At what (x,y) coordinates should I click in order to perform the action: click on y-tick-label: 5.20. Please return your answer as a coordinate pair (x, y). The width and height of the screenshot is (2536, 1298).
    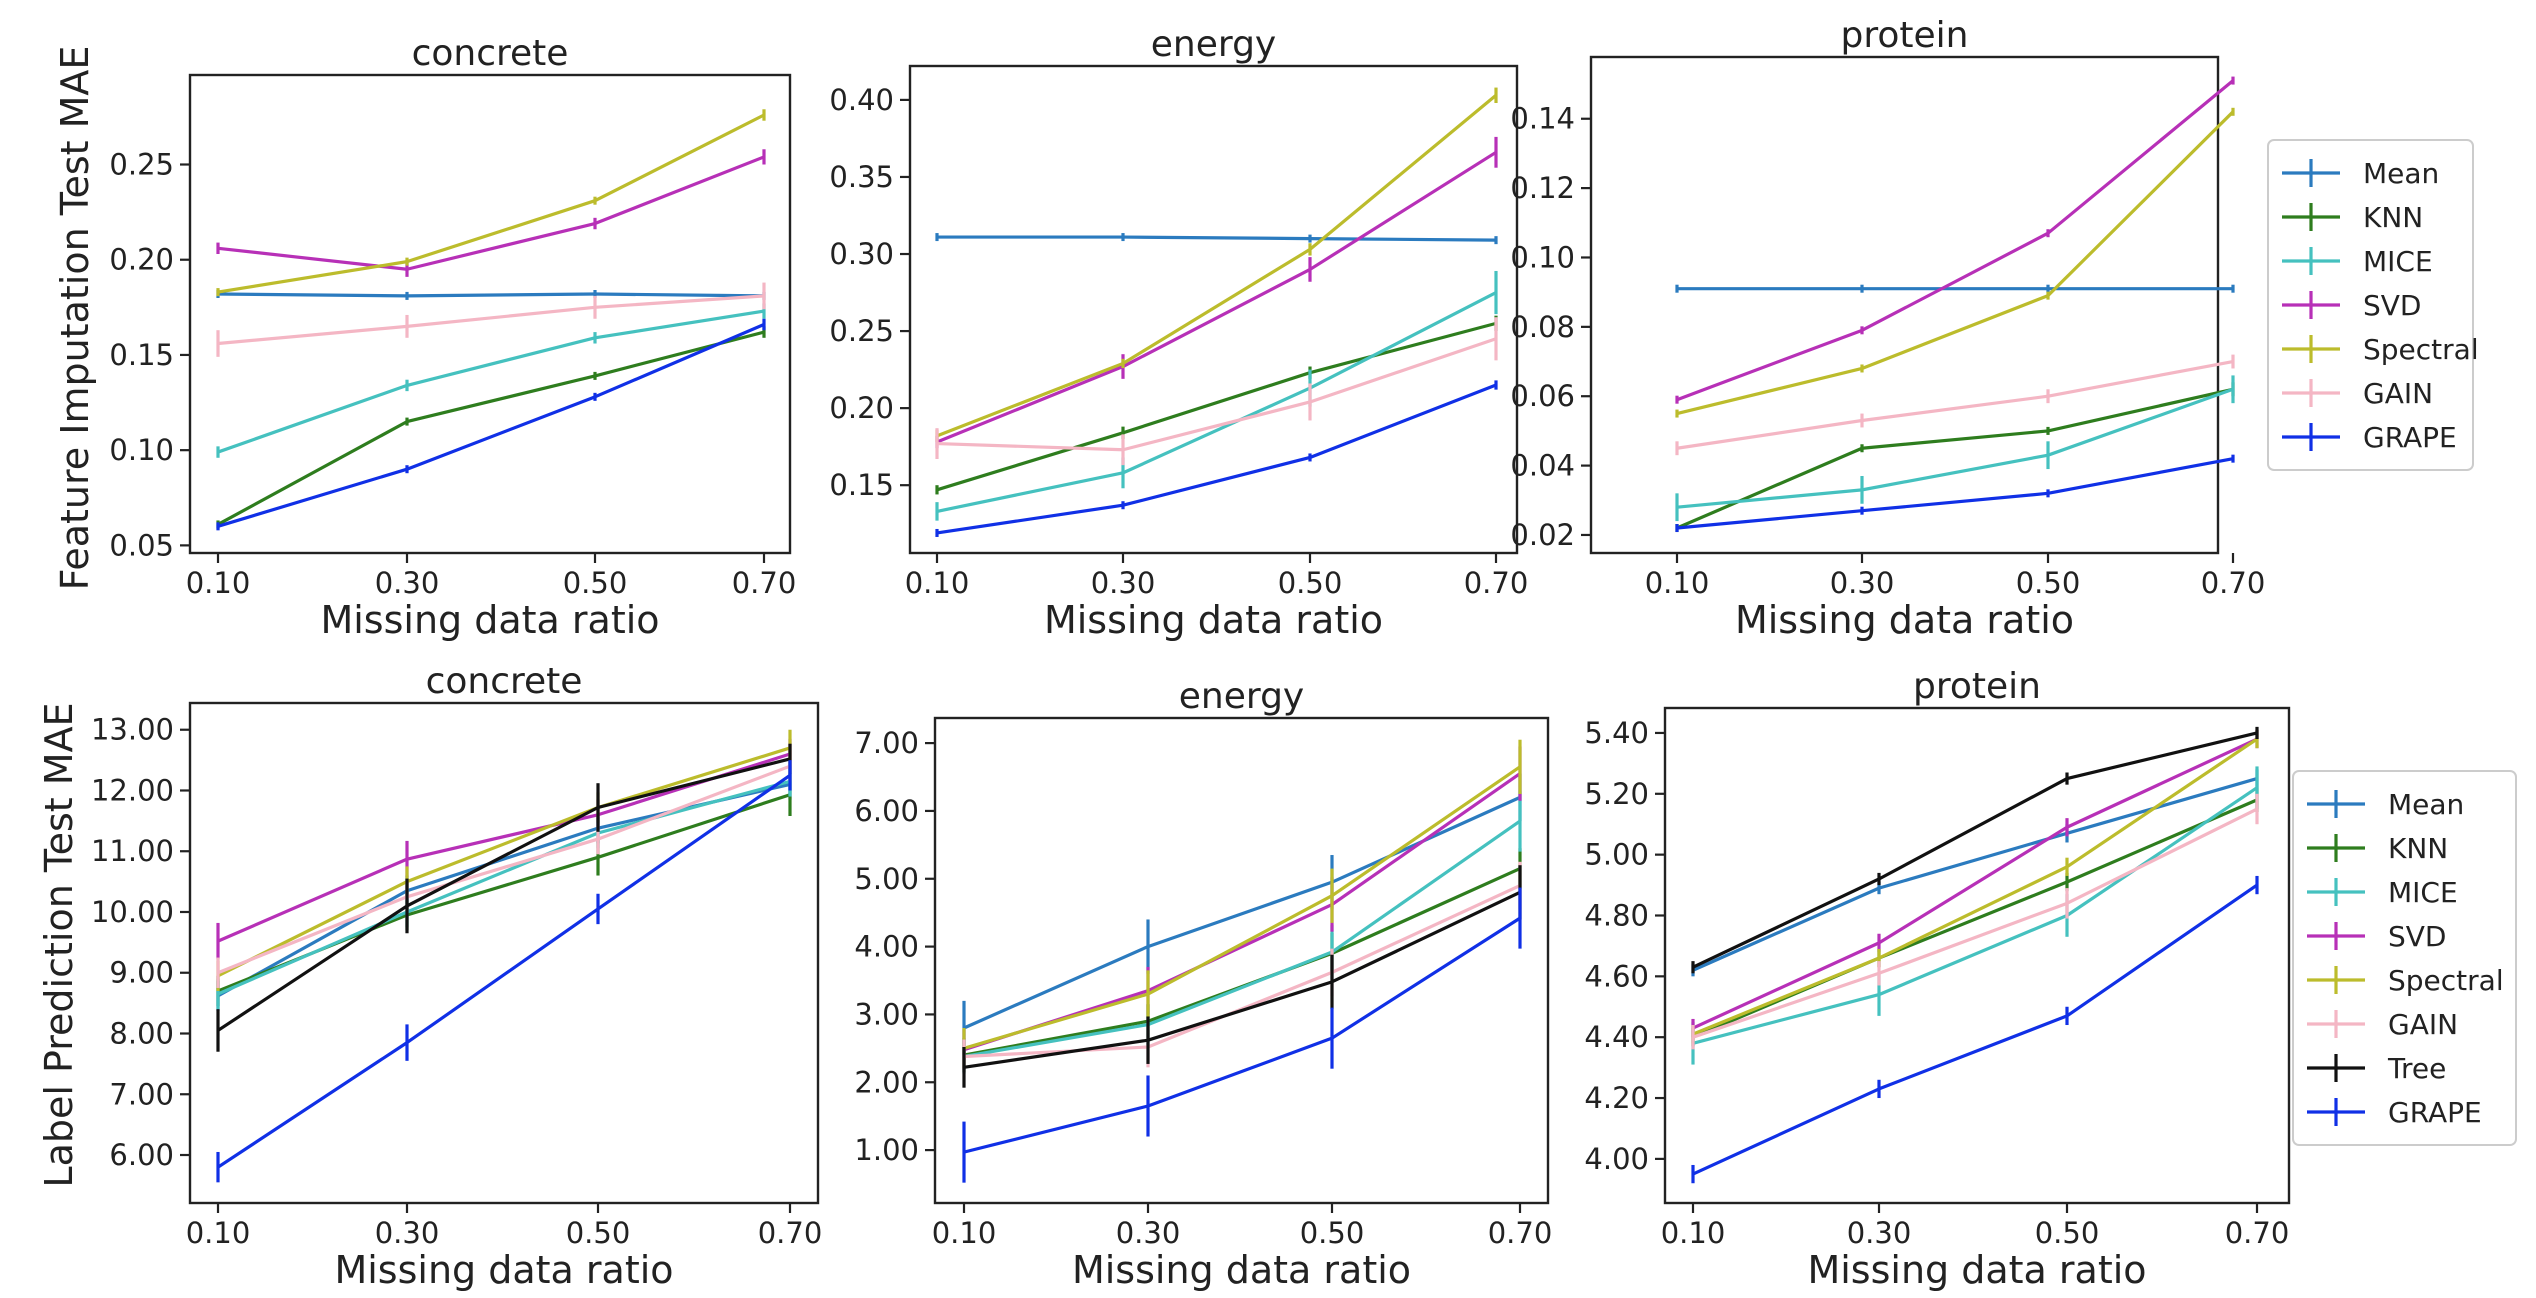
    Looking at the image, I should click on (1616, 794).